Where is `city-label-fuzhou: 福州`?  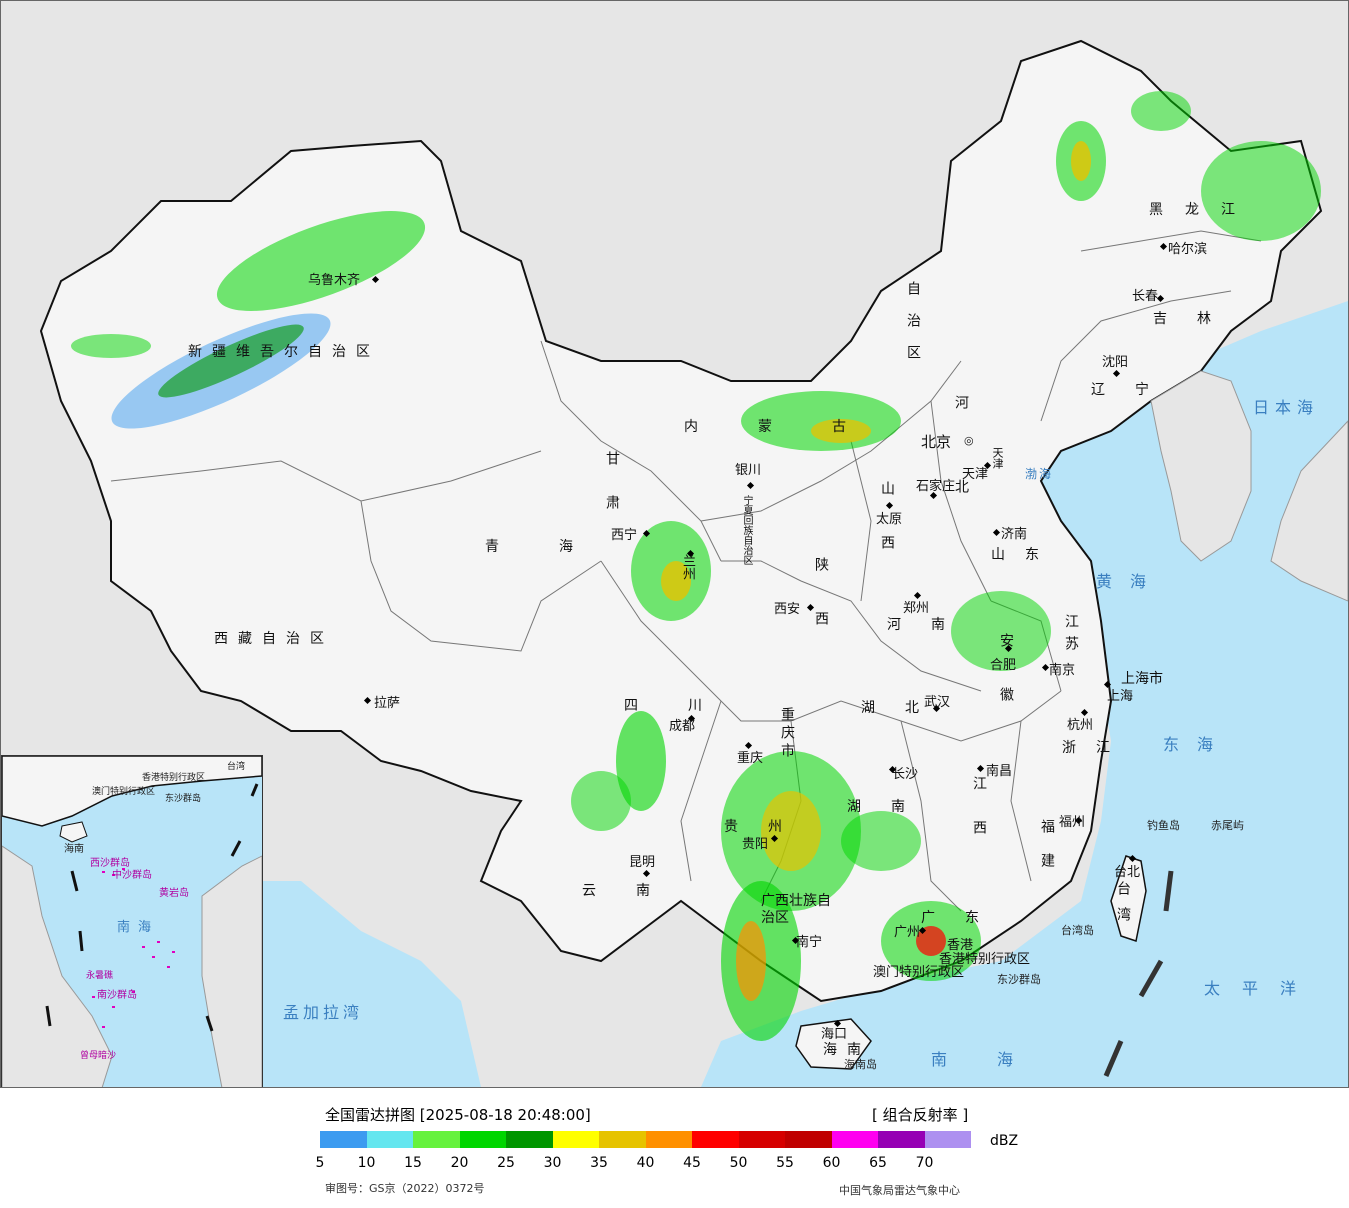 city-label-fuzhou: 福州 is located at coordinates (1072, 822).